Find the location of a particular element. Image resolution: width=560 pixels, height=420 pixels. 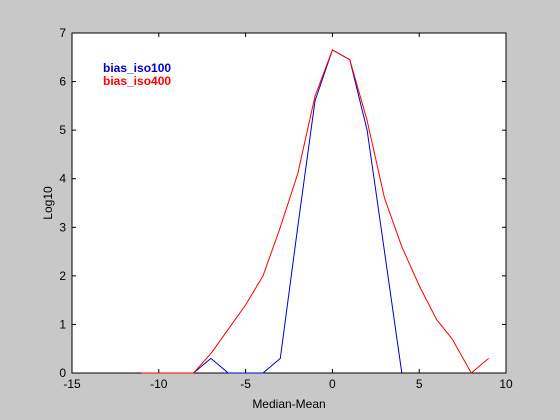

x-tick-label: 10 is located at coordinates (506, 384).